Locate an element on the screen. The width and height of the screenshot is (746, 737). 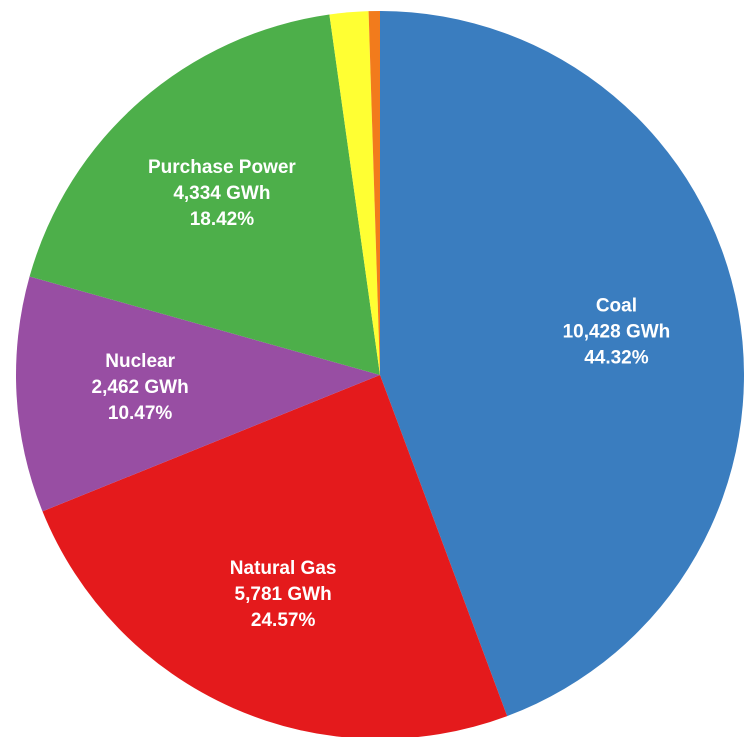
slice-energy-label: 10,428 GWh is located at coordinates (617, 331).